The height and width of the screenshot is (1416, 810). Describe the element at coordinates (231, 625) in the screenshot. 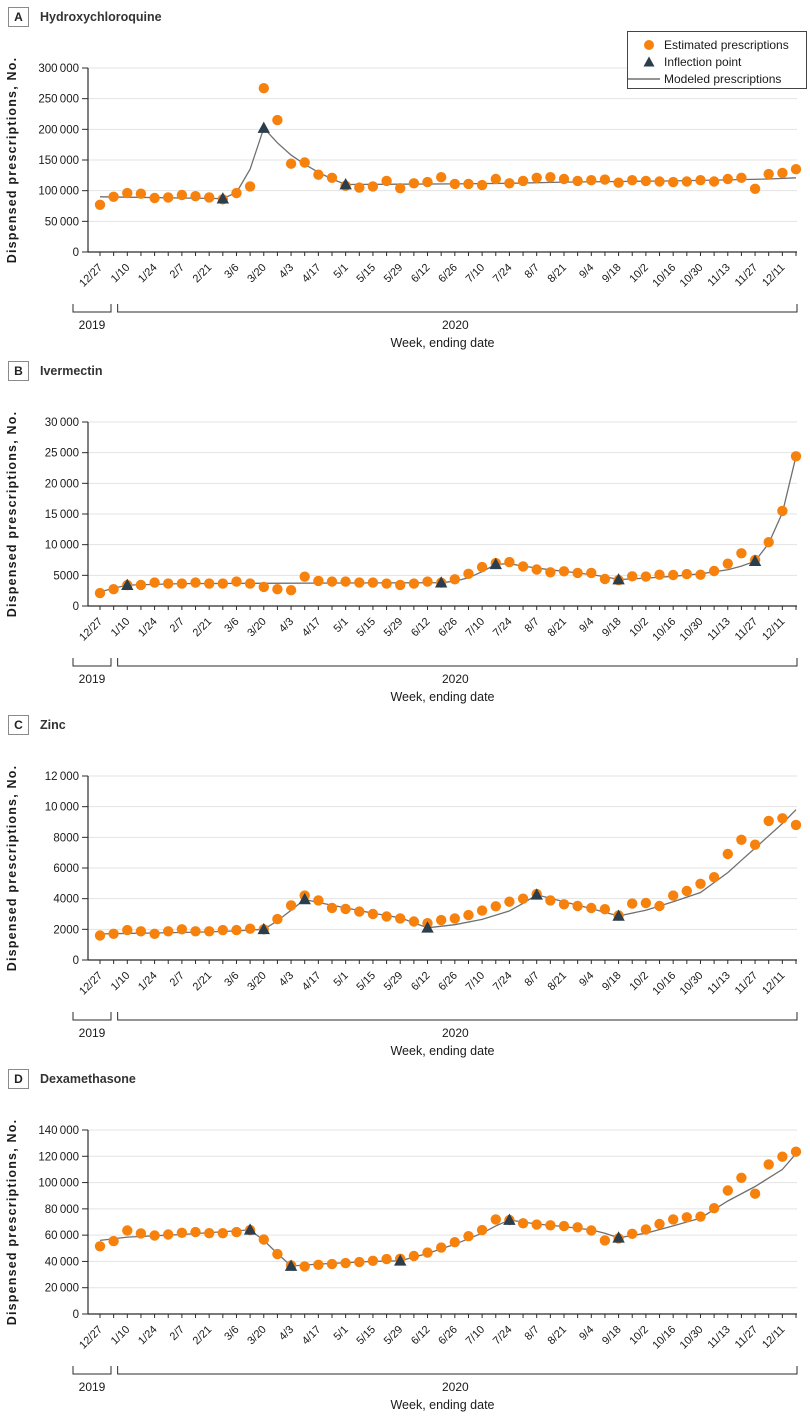

I see `x-tick-label: 3/6` at that location.